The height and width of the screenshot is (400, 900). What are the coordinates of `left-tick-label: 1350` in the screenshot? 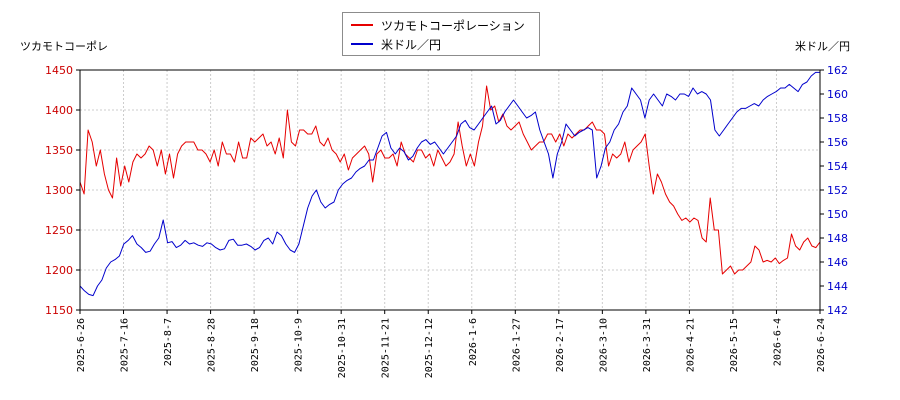 It's located at (59, 150).